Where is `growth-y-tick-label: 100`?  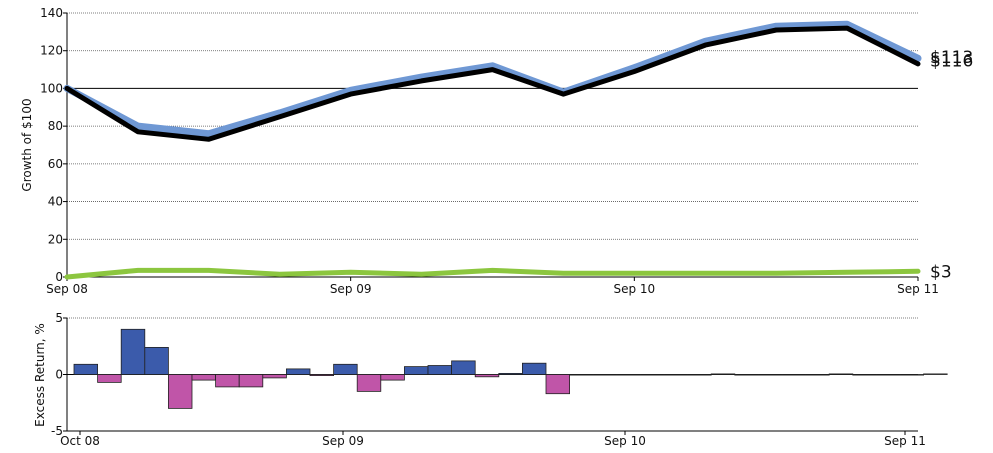
growth-y-tick-label: 100 is located at coordinates (51, 88).